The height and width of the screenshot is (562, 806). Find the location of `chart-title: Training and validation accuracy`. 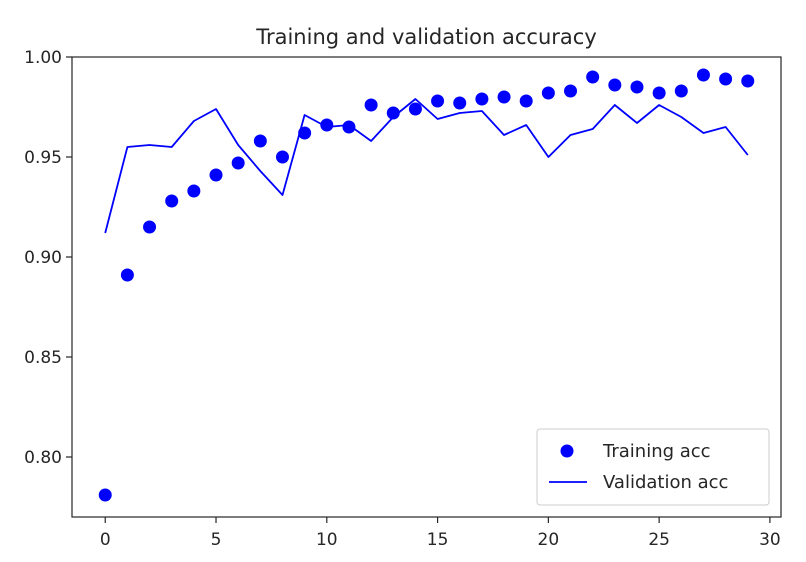

chart-title: Training and validation accuracy is located at coordinates (426, 37).